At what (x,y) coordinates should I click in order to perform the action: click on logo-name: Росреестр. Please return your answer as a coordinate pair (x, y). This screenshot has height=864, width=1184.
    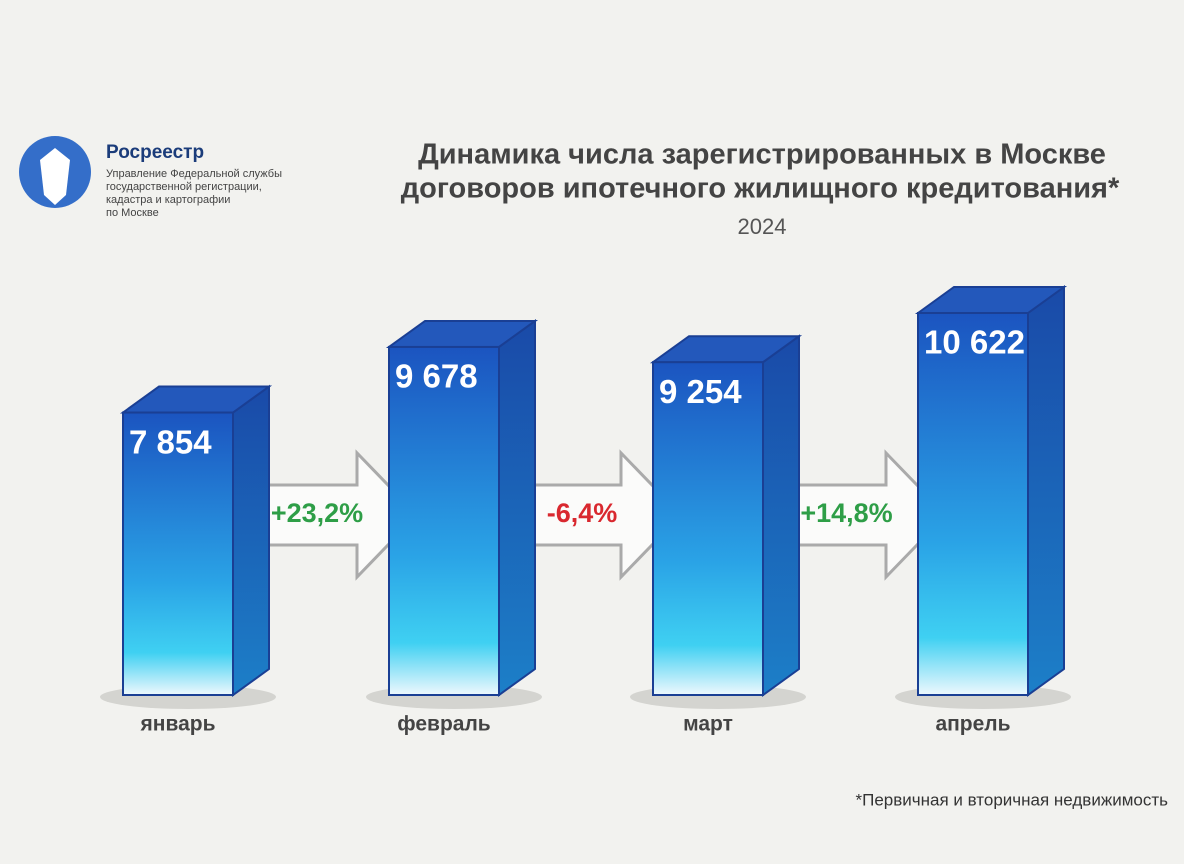
    Looking at the image, I should click on (155, 152).